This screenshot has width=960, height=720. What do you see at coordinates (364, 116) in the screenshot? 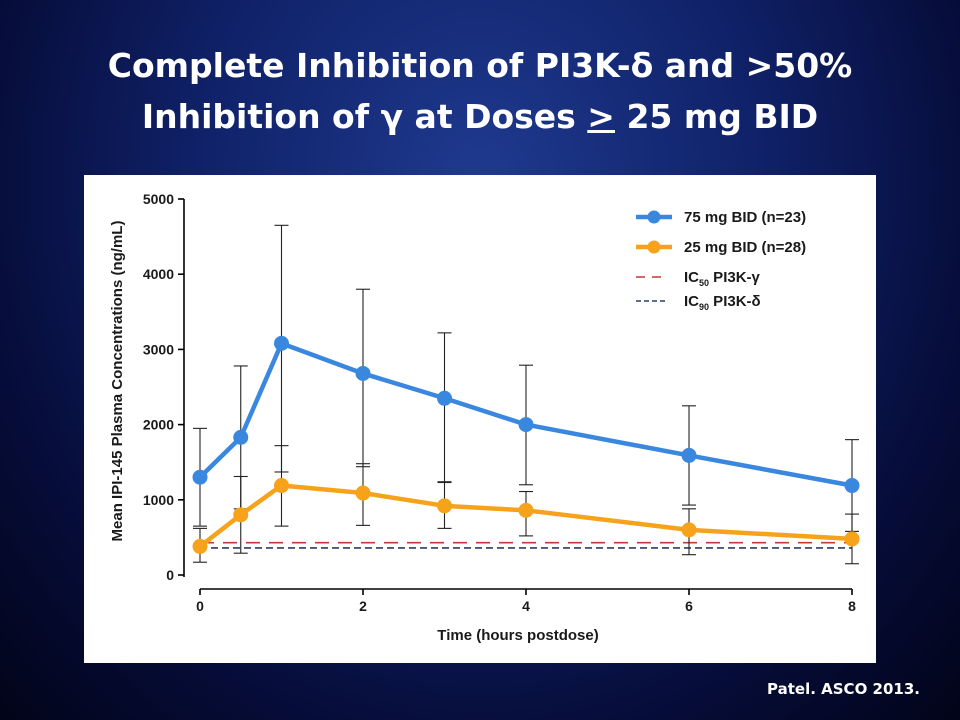
I see `title-line-2-start: Inhibition of γ at Doses` at bounding box center [364, 116].